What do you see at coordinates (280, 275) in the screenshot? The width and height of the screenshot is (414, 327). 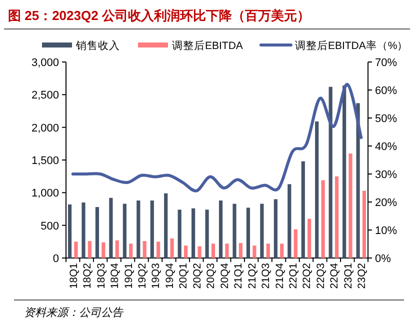 I see `x-tick-label: 21Q4` at bounding box center [280, 275].